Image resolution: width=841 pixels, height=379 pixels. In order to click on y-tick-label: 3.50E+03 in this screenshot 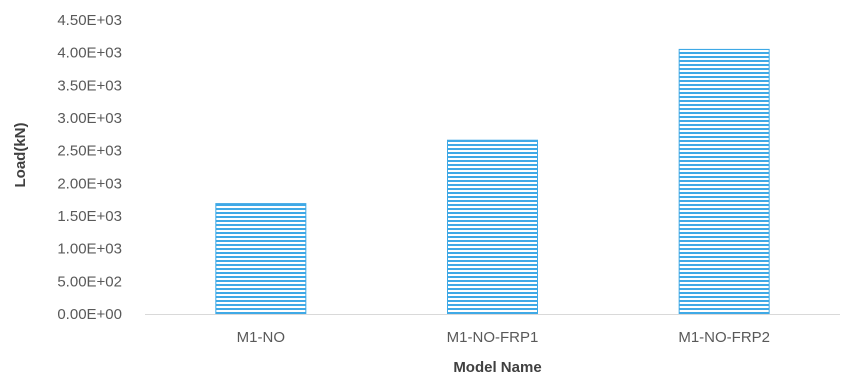, I will do `click(89, 85)`.